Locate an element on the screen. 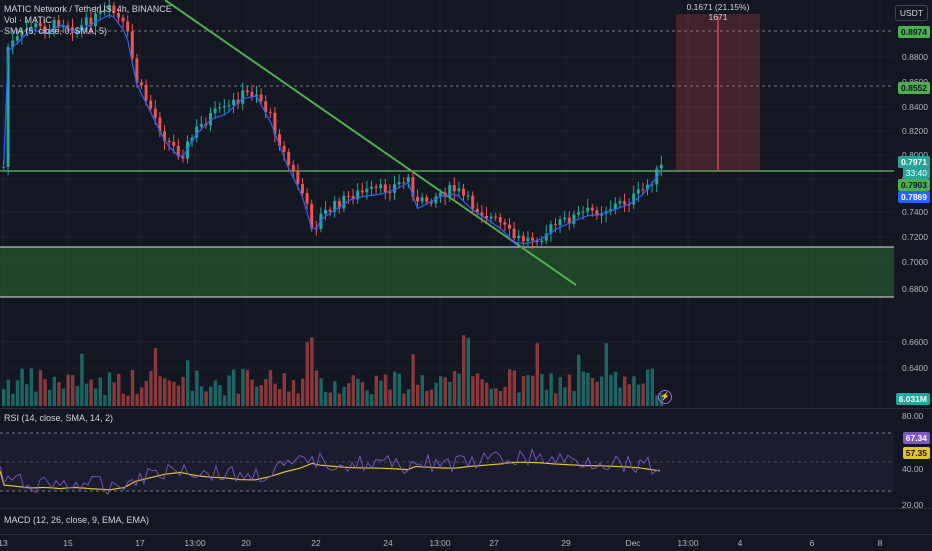 The image size is (932, 551). sma-legend: SMA (5, close, 0, SMA, 5) is located at coordinates (56, 31).